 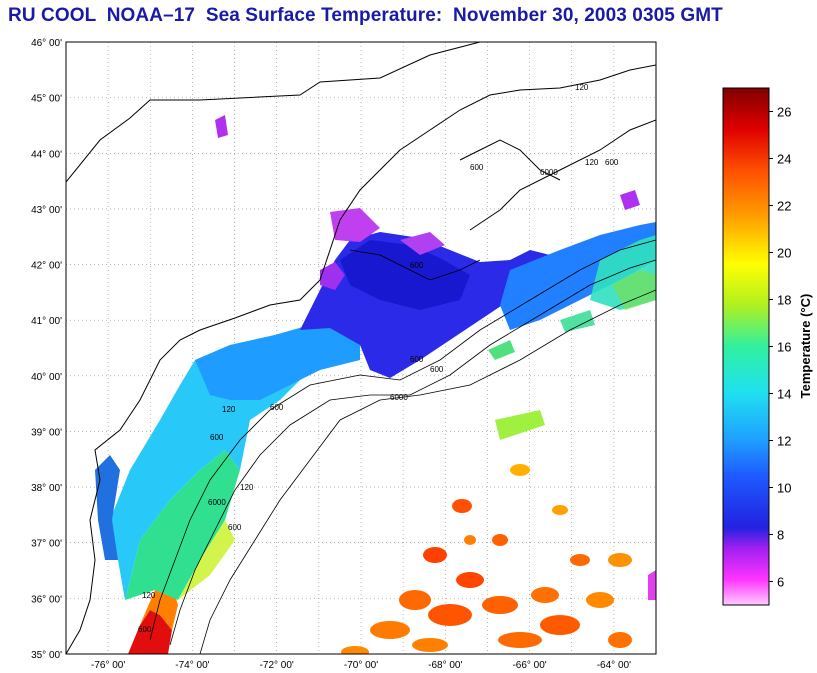 What do you see at coordinates (578, 276) in the screenshot?
I see `sst-scotian-shelf` at bounding box center [578, 276].